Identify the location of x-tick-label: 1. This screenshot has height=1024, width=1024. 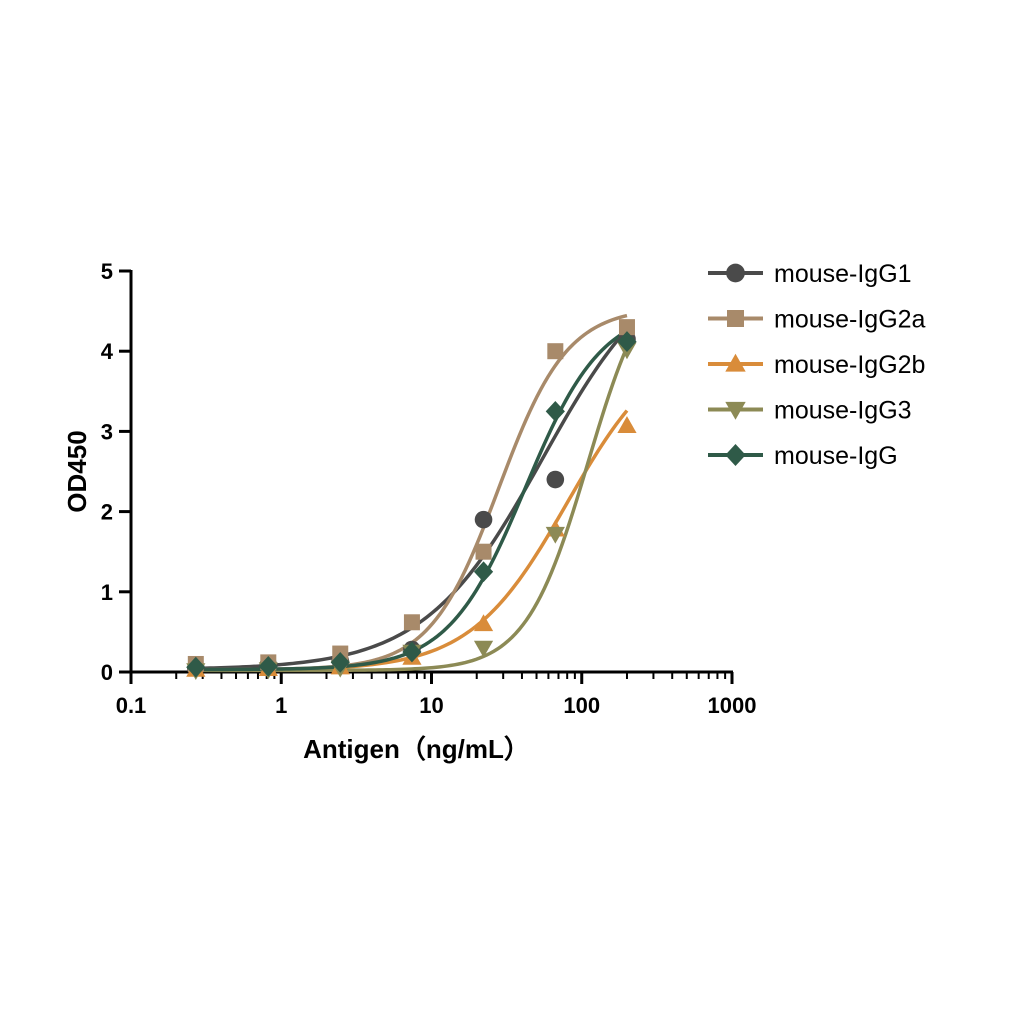
(281, 705).